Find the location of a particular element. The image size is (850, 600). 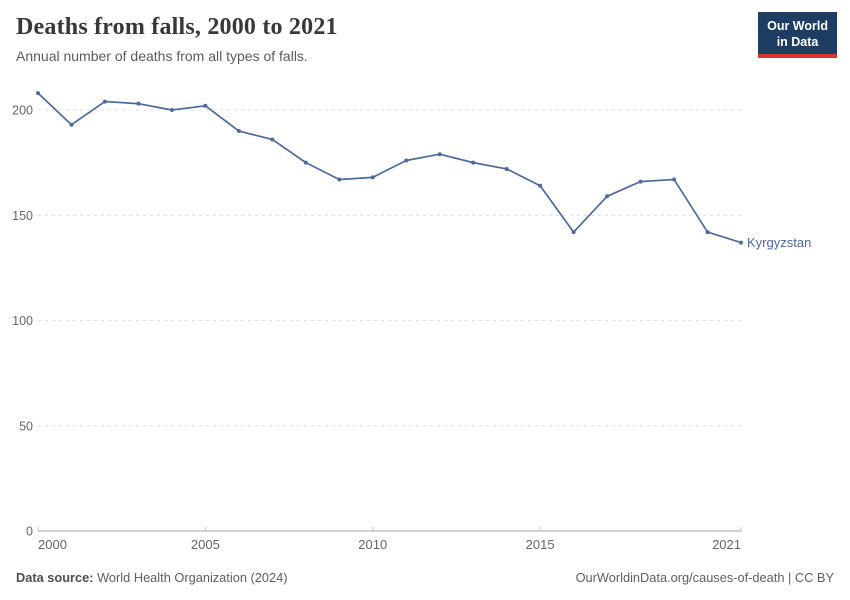

series-label: Kyrgyzstan is located at coordinates (779, 242).